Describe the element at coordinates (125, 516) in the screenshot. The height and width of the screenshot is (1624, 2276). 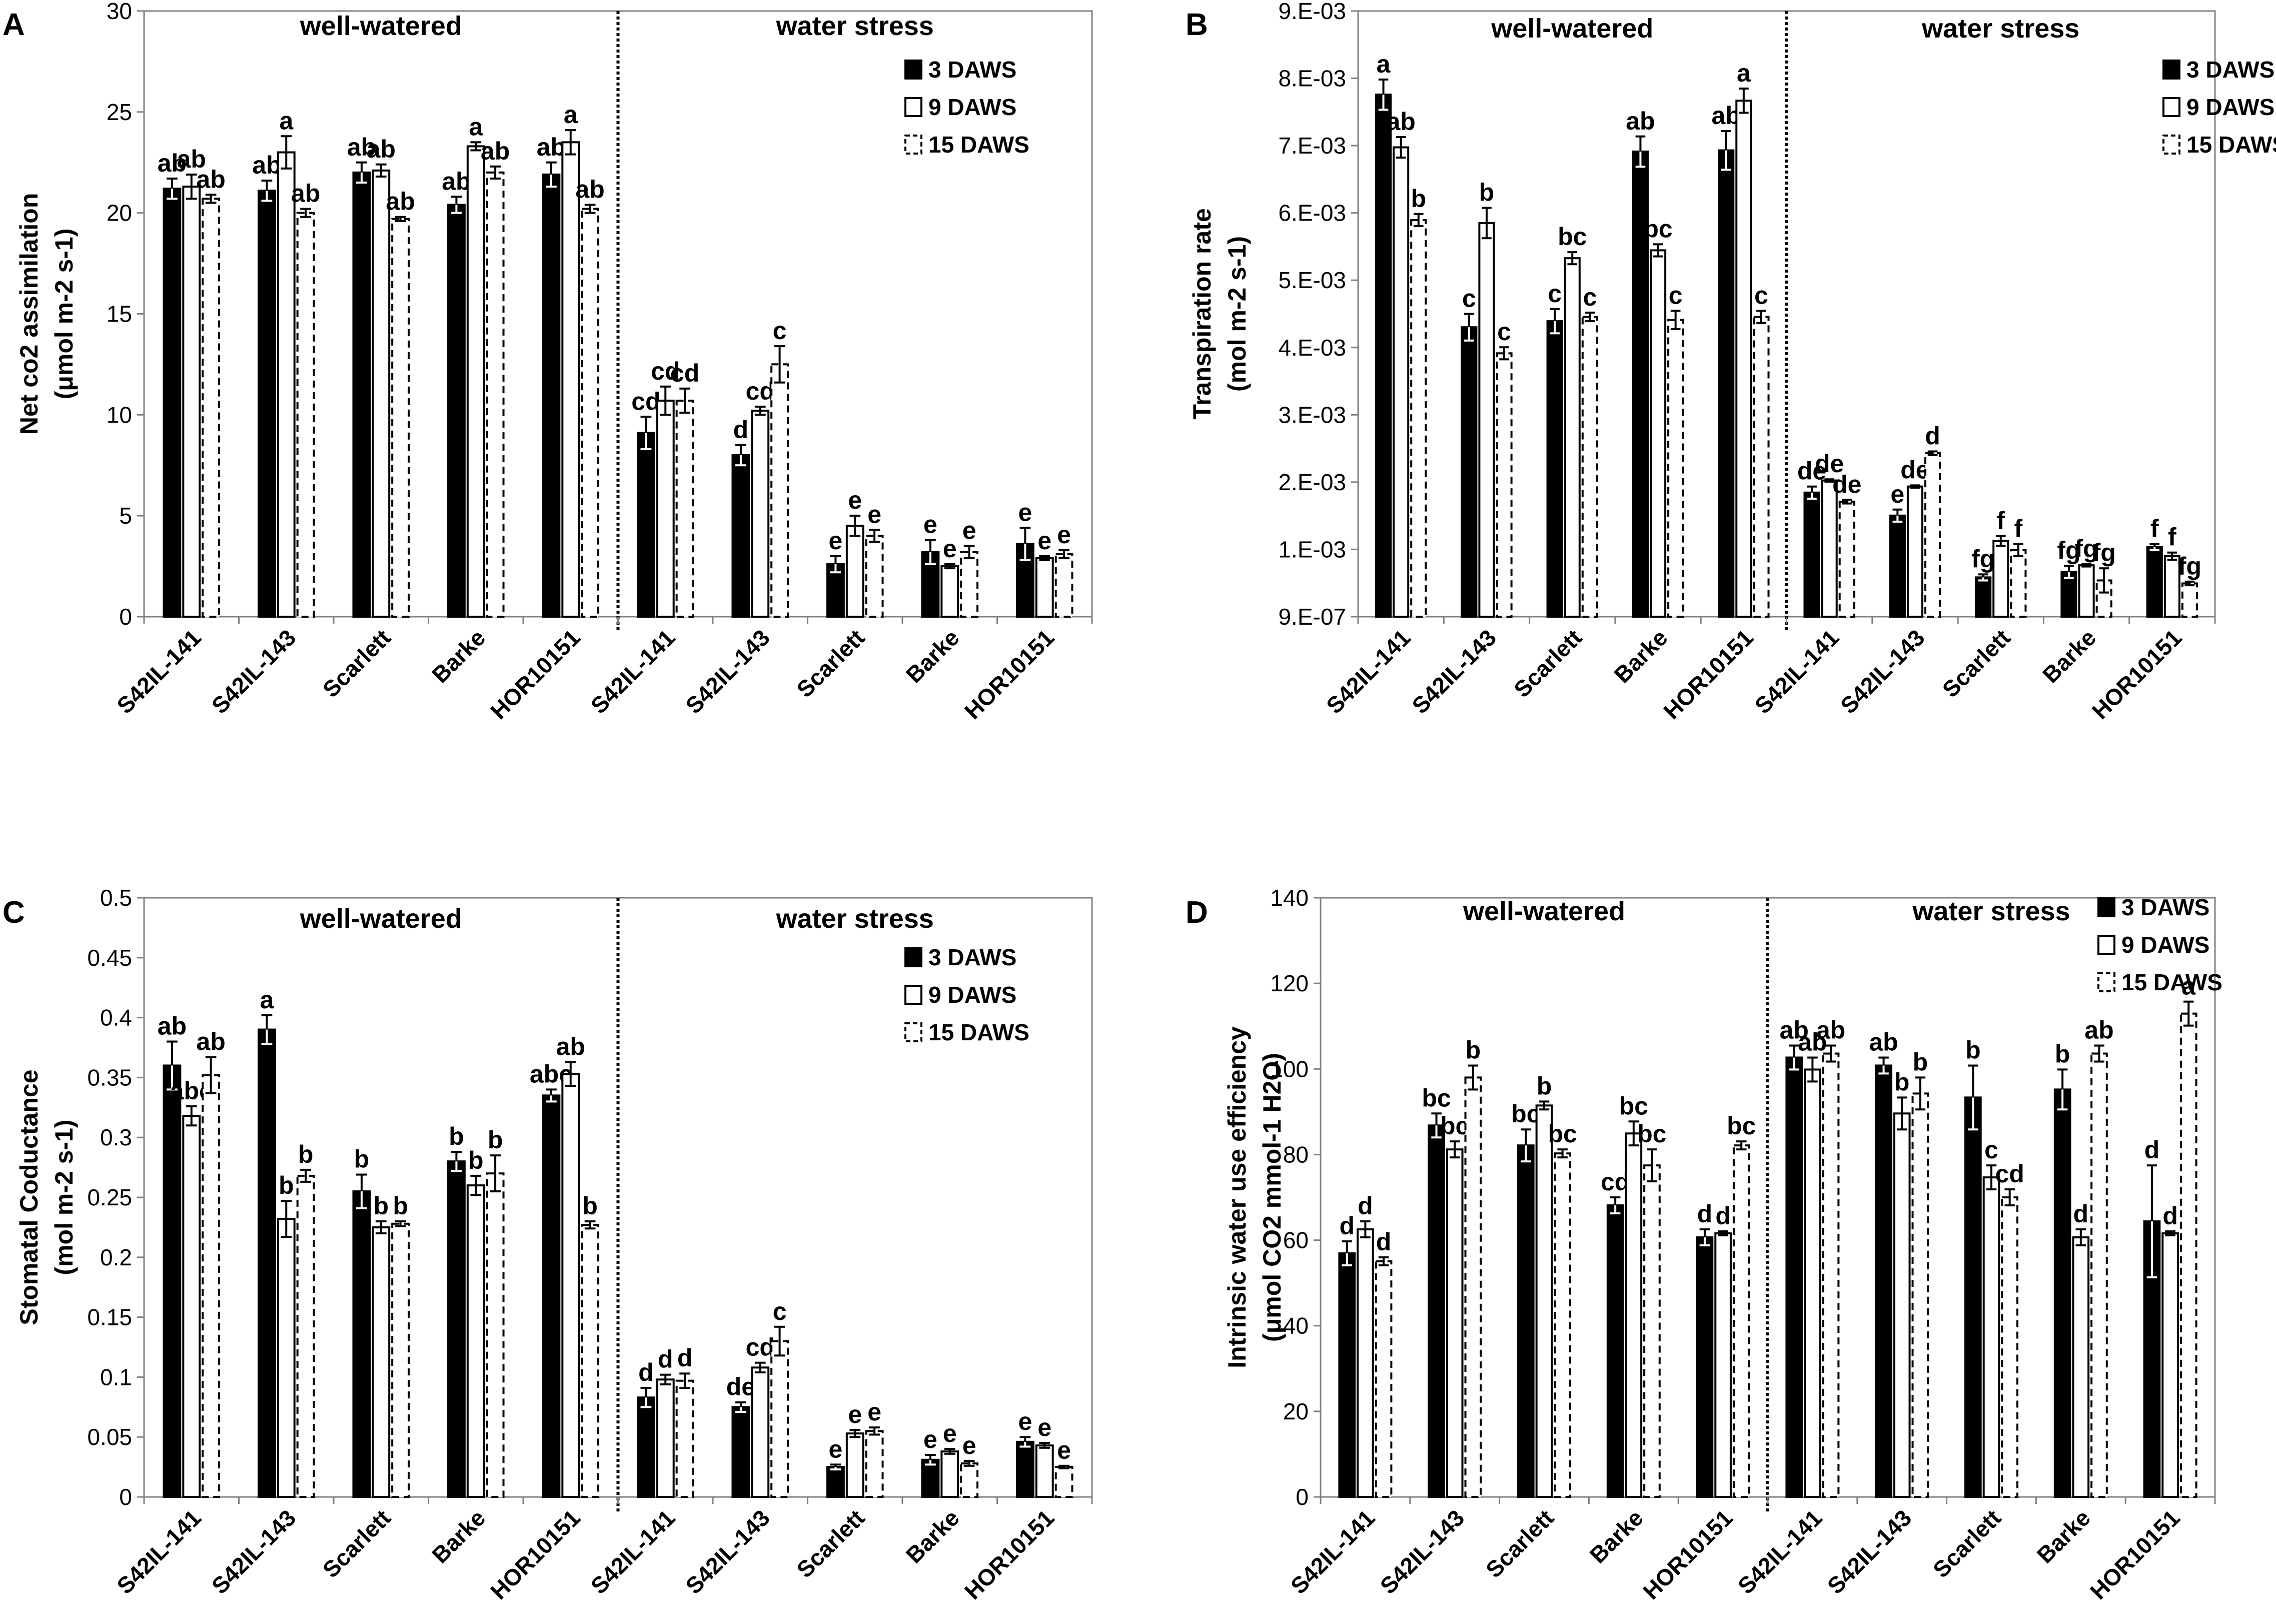
I see `y-tick-label: 5` at that location.